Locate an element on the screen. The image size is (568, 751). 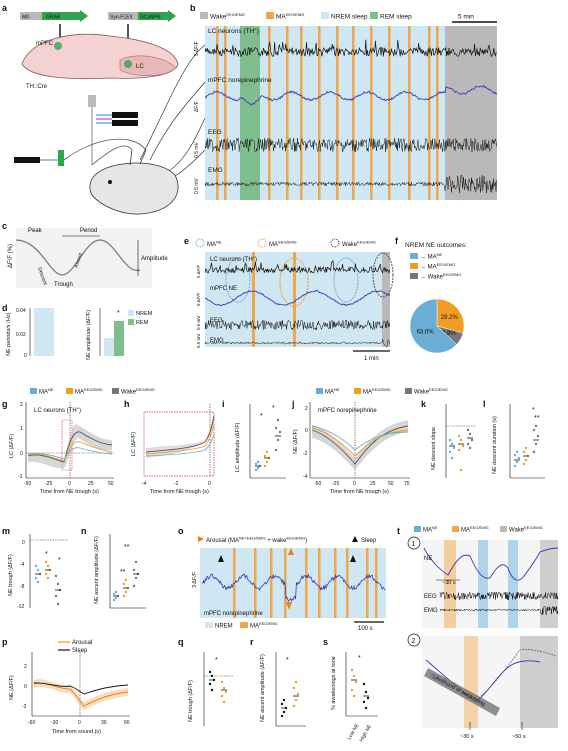
p-xtick-3: 30 is located at coordinates (104, 723).